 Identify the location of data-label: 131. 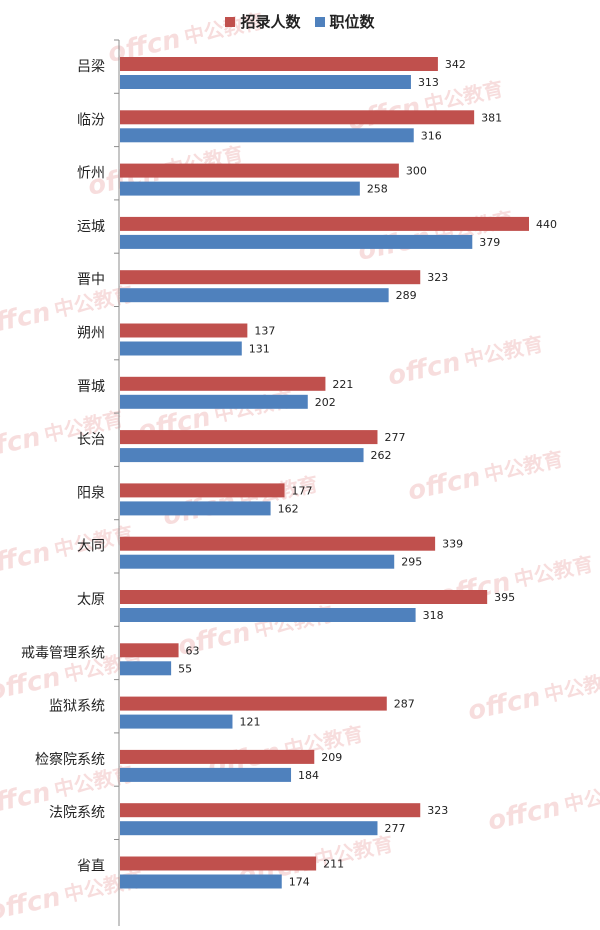
(259, 349).